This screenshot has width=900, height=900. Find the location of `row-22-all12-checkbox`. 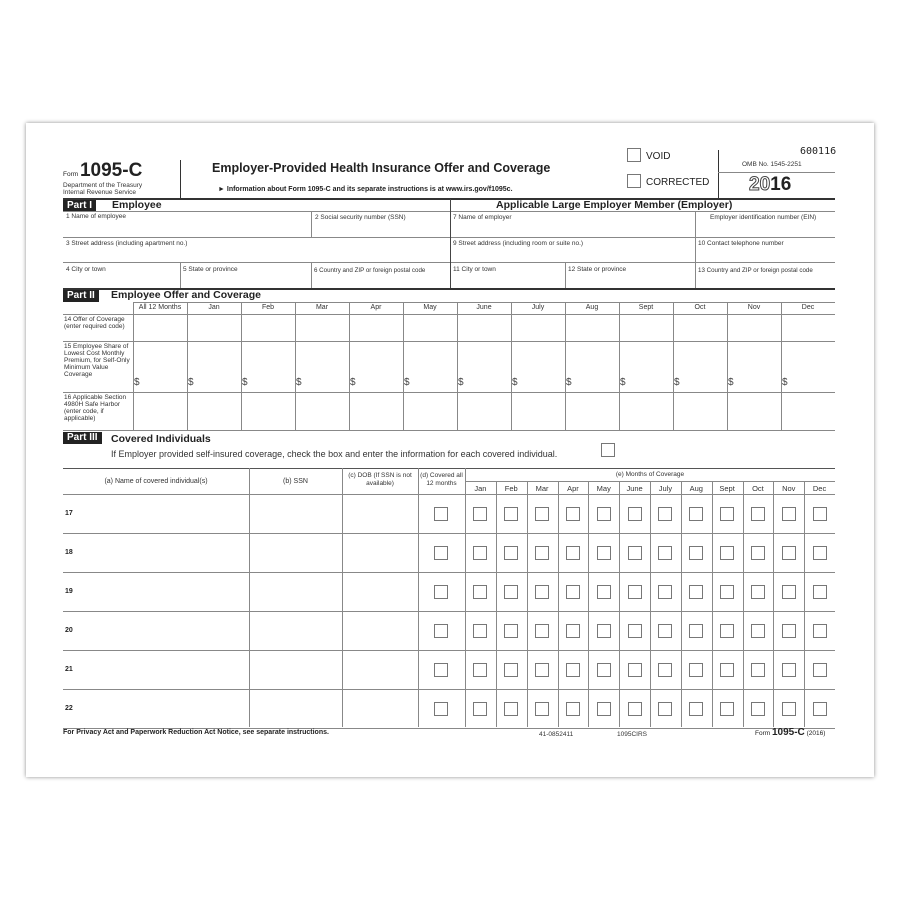

row-22-all12-checkbox is located at coordinates (441, 709).